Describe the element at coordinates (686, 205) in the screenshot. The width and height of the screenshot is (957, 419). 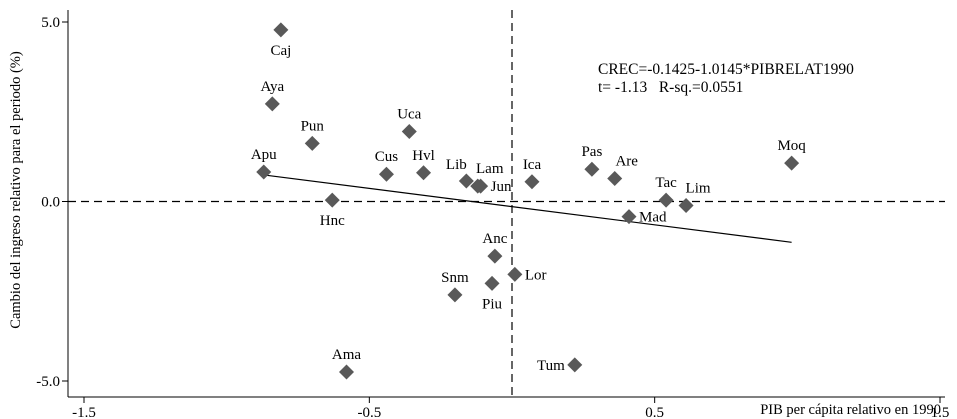
I see `data-point-lim` at that location.